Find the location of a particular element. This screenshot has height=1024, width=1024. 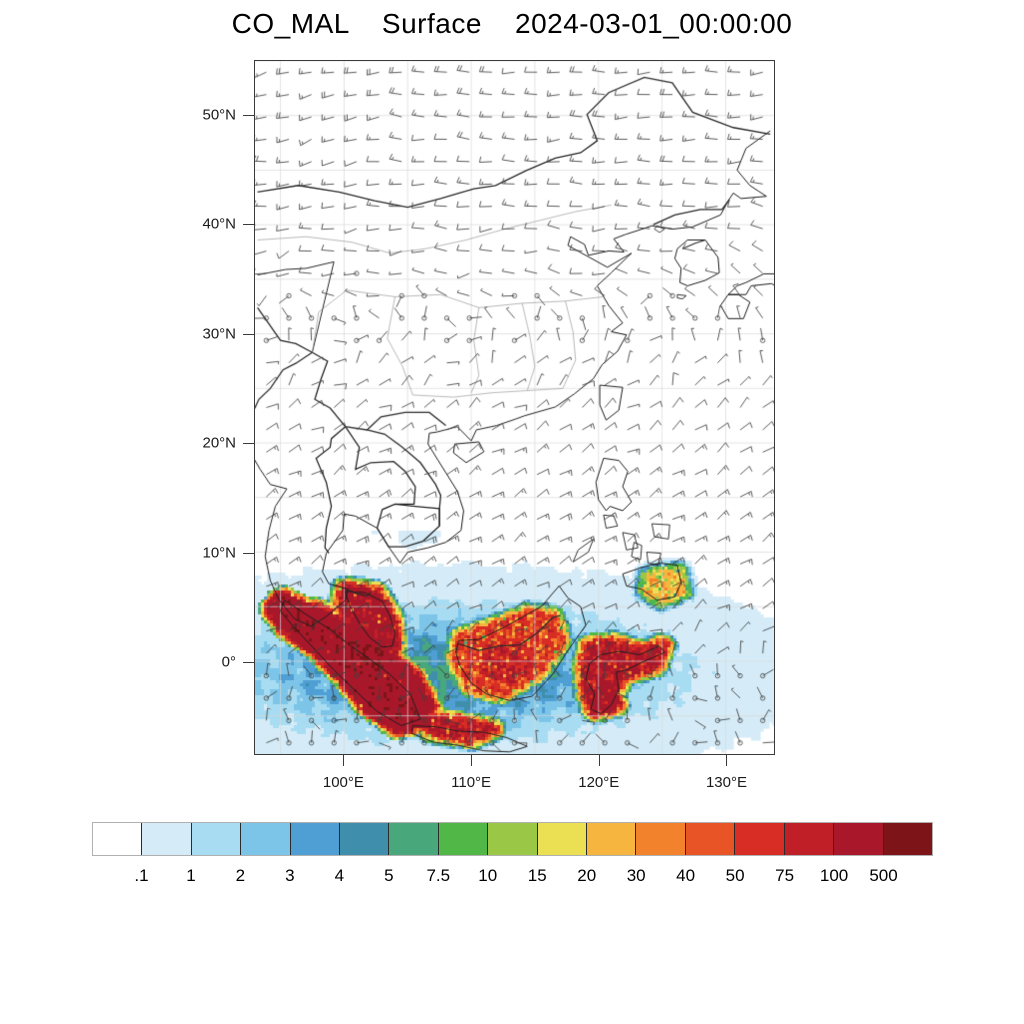

lat-tick-label-5: 50°N is located at coordinates (219, 115).